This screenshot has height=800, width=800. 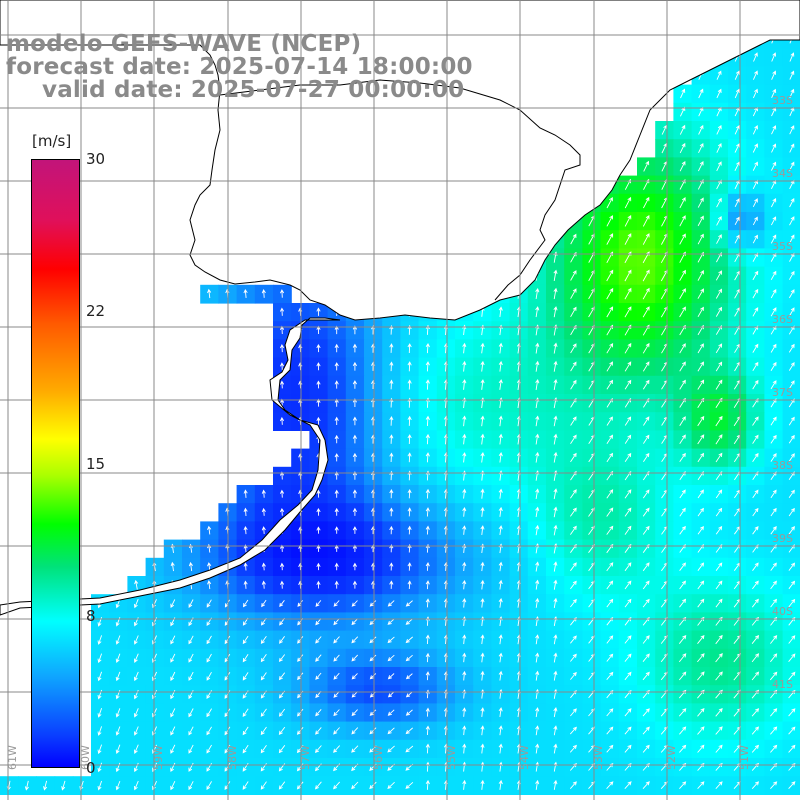 What do you see at coordinates (158, 757) in the screenshot?
I see `longitude-label: 59W` at bounding box center [158, 757].